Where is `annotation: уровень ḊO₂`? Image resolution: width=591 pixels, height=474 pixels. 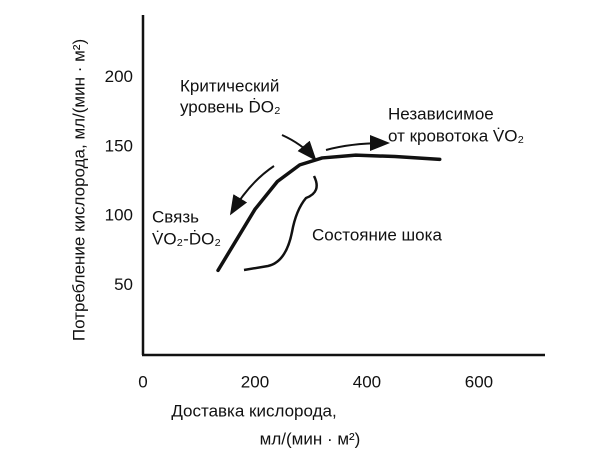
annotation: уровень ḊO₂ is located at coordinates (230, 106).